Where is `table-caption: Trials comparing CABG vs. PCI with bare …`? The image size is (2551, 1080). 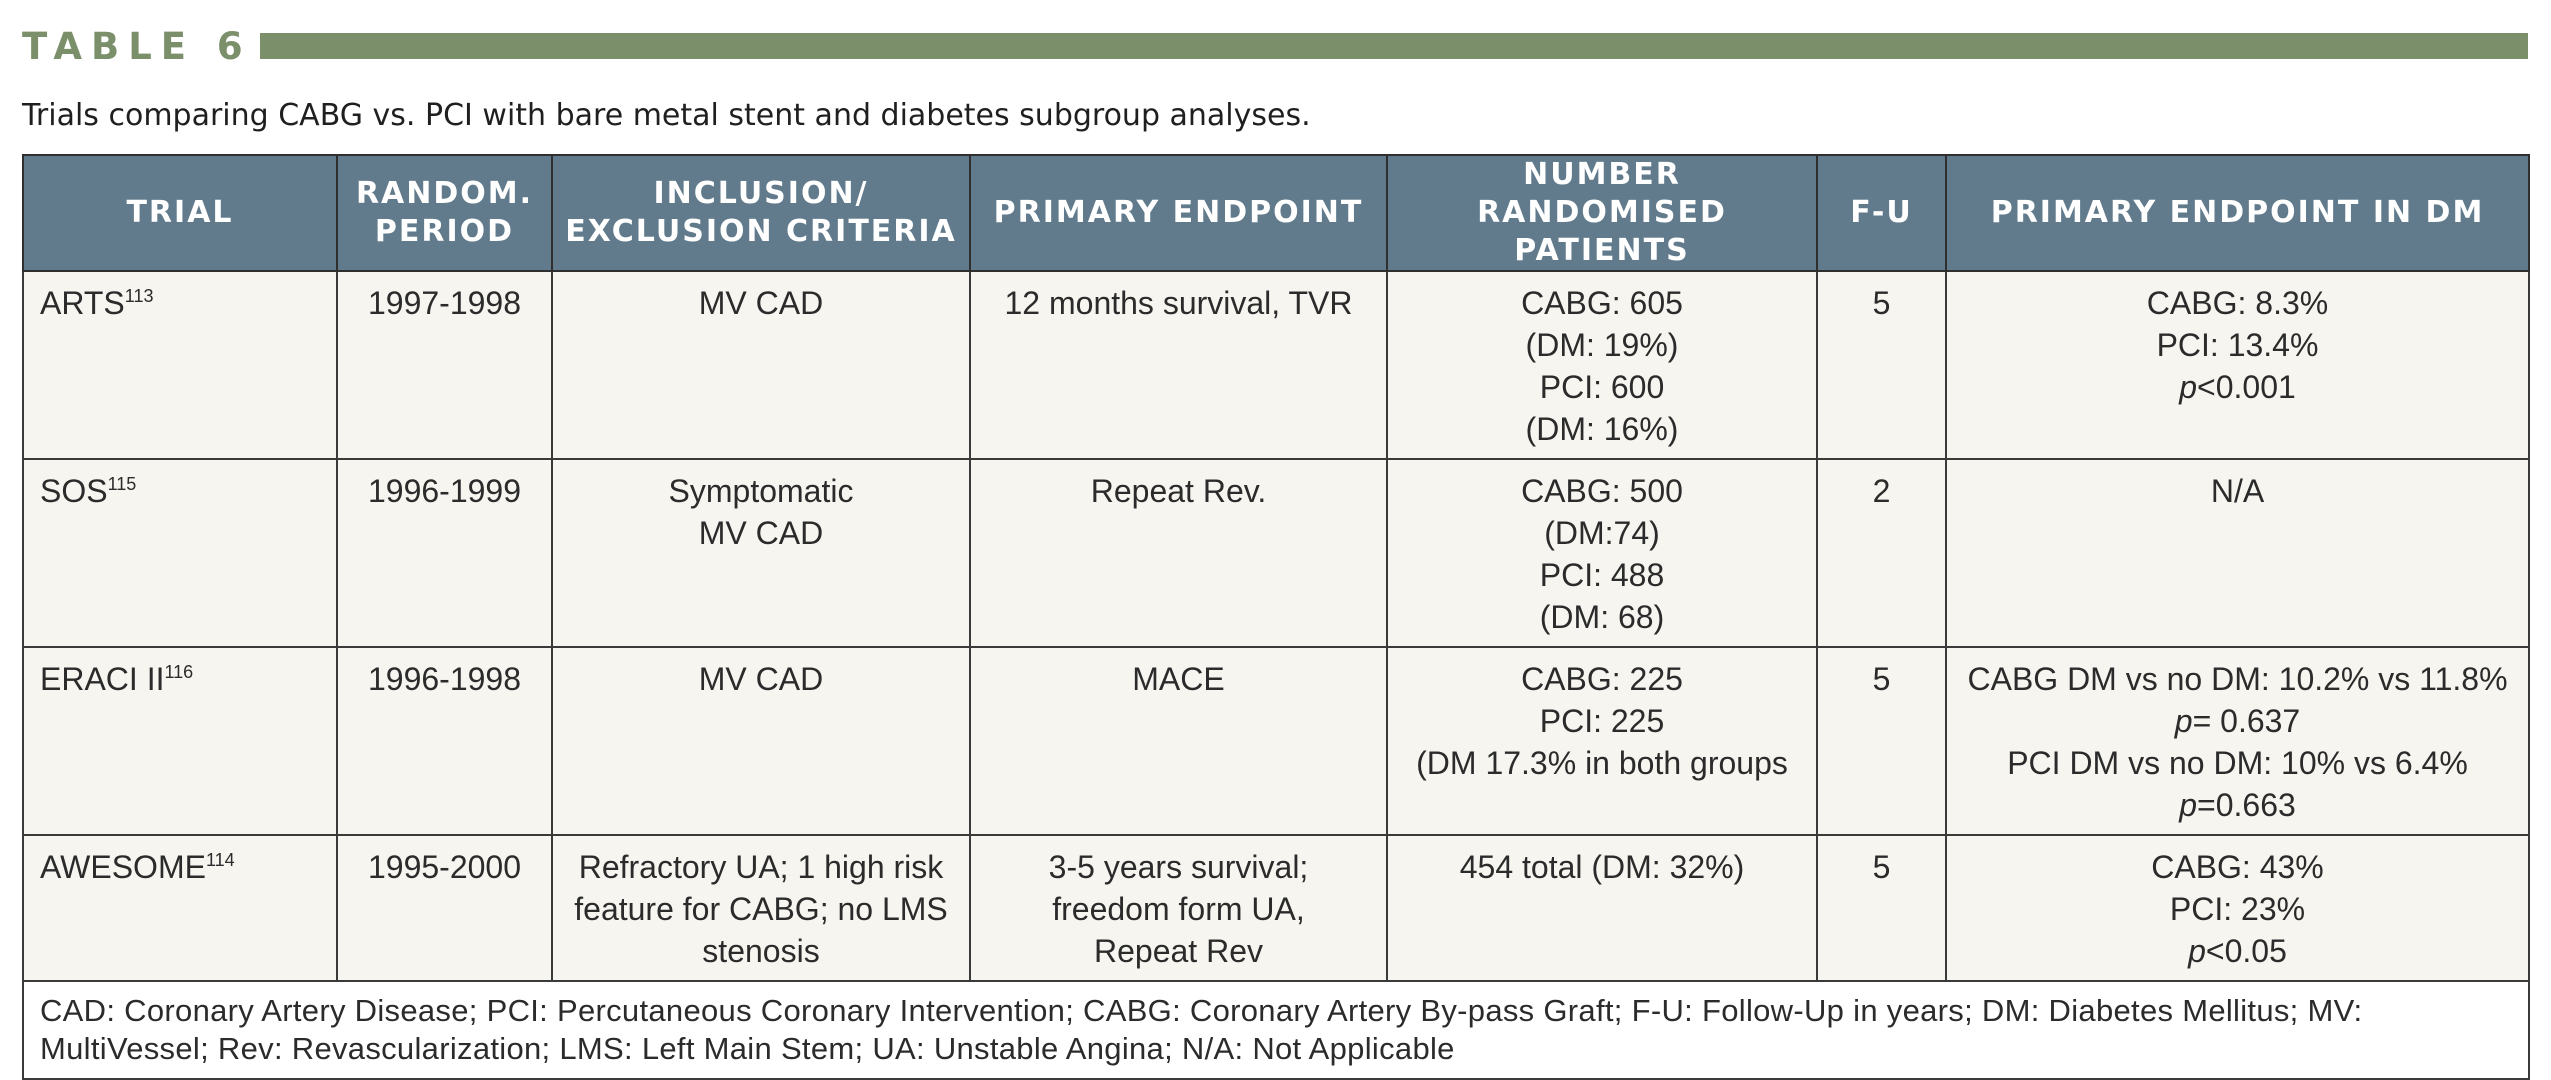 table-caption: Trials comparing CABG vs. PCI with bare … is located at coordinates (666, 115).